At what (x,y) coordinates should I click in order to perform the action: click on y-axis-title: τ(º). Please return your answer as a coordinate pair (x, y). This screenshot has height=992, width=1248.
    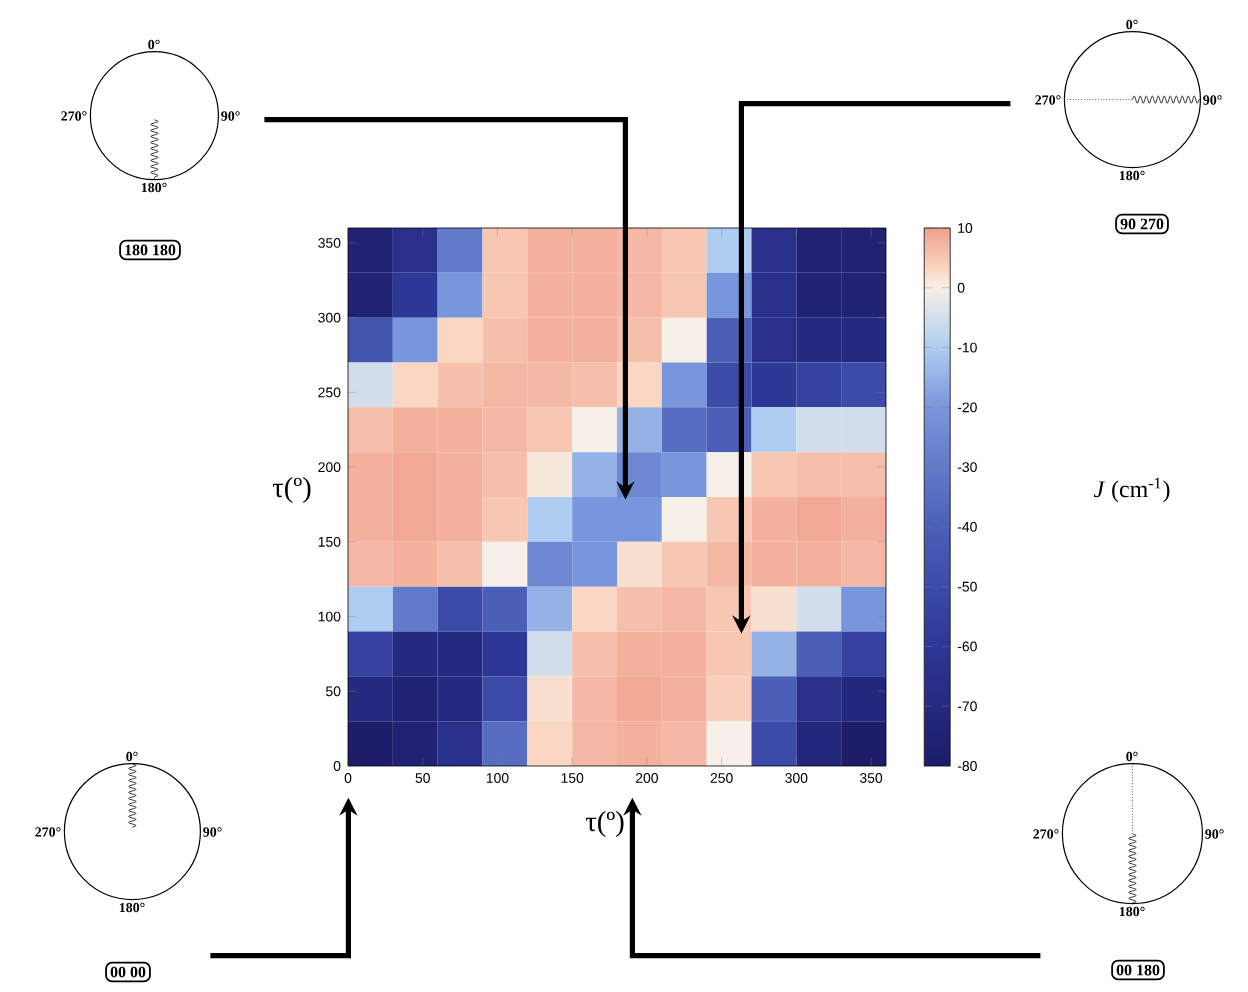
    Looking at the image, I should click on (291, 489).